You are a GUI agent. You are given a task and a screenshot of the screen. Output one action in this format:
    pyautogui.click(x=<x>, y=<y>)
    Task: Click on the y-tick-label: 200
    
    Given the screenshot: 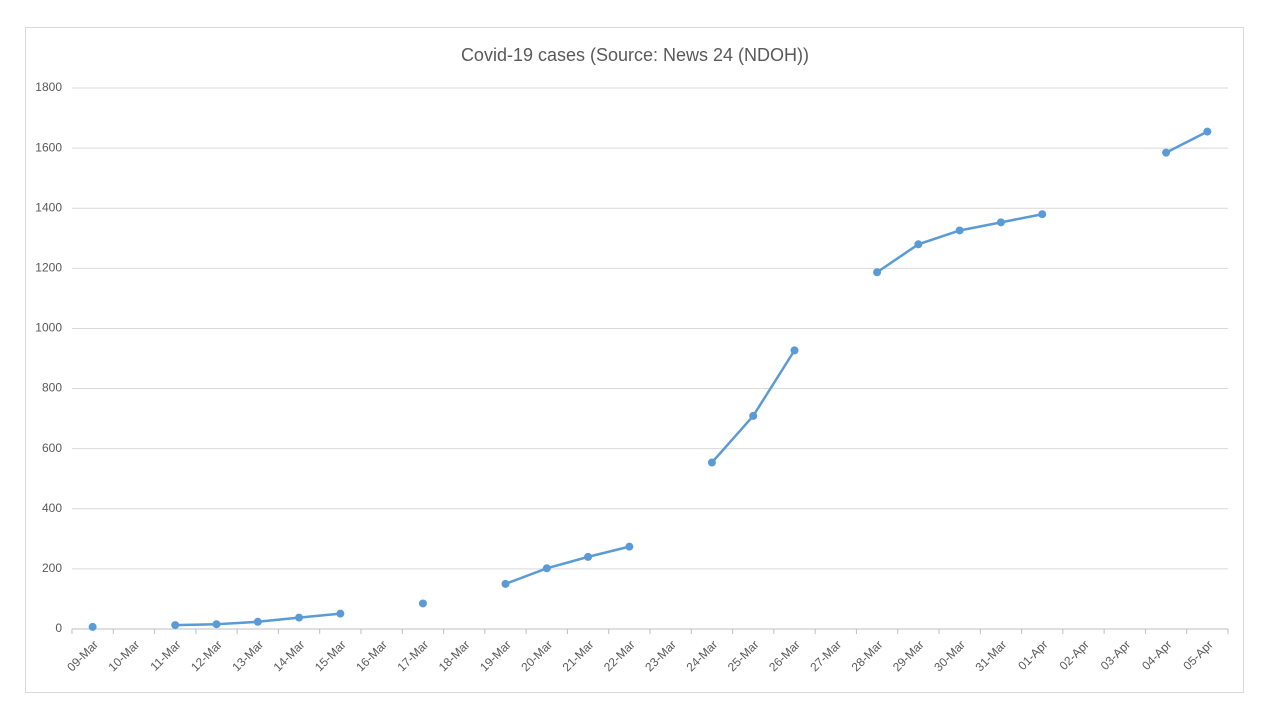 What is the action you would take?
    pyautogui.click(x=52, y=568)
    